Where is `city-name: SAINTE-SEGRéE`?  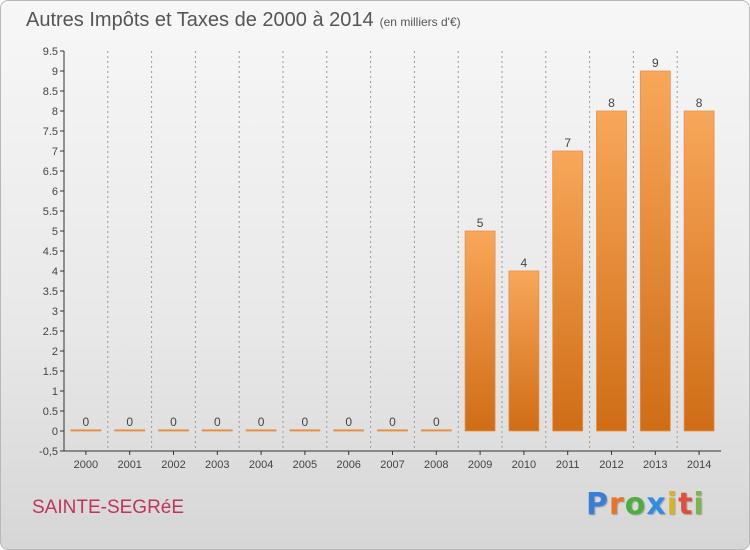 city-name: SAINTE-SEGRéE is located at coordinates (108, 507).